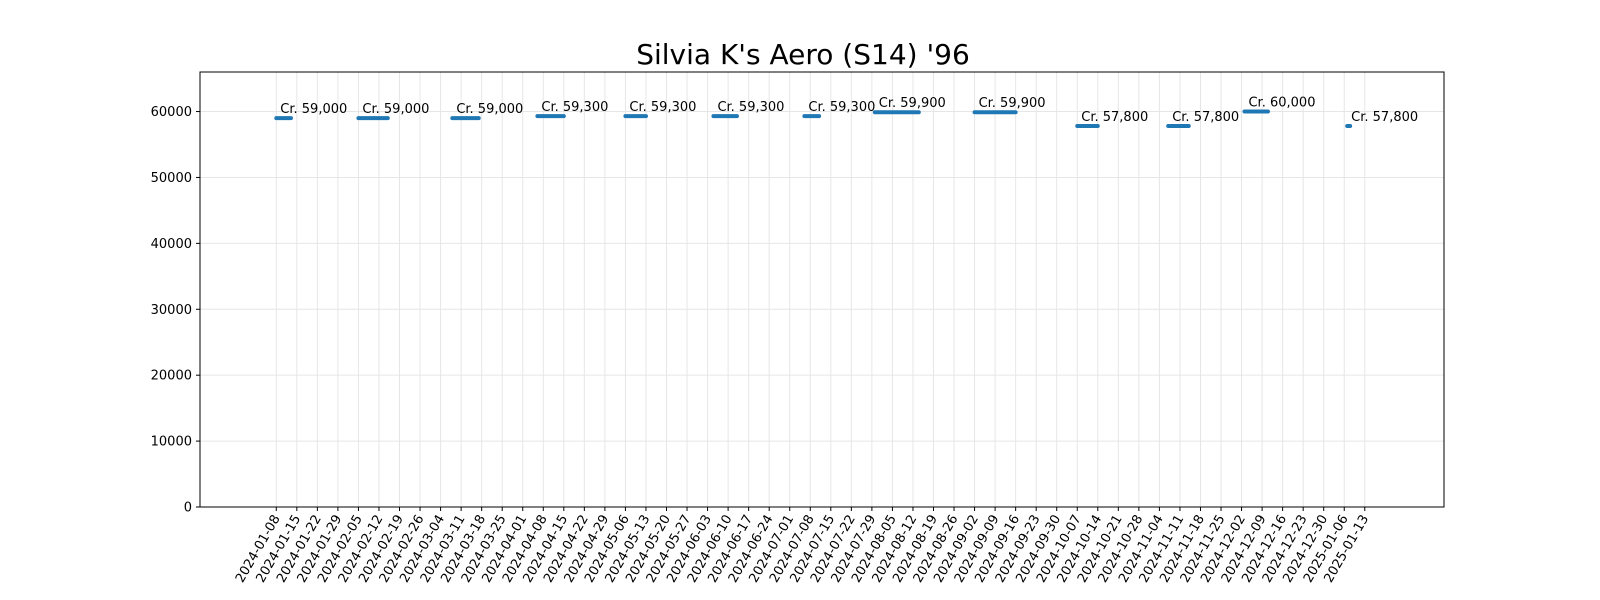  What do you see at coordinates (171, 178) in the screenshot?
I see `y-tick-label: 50000` at bounding box center [171, 178].